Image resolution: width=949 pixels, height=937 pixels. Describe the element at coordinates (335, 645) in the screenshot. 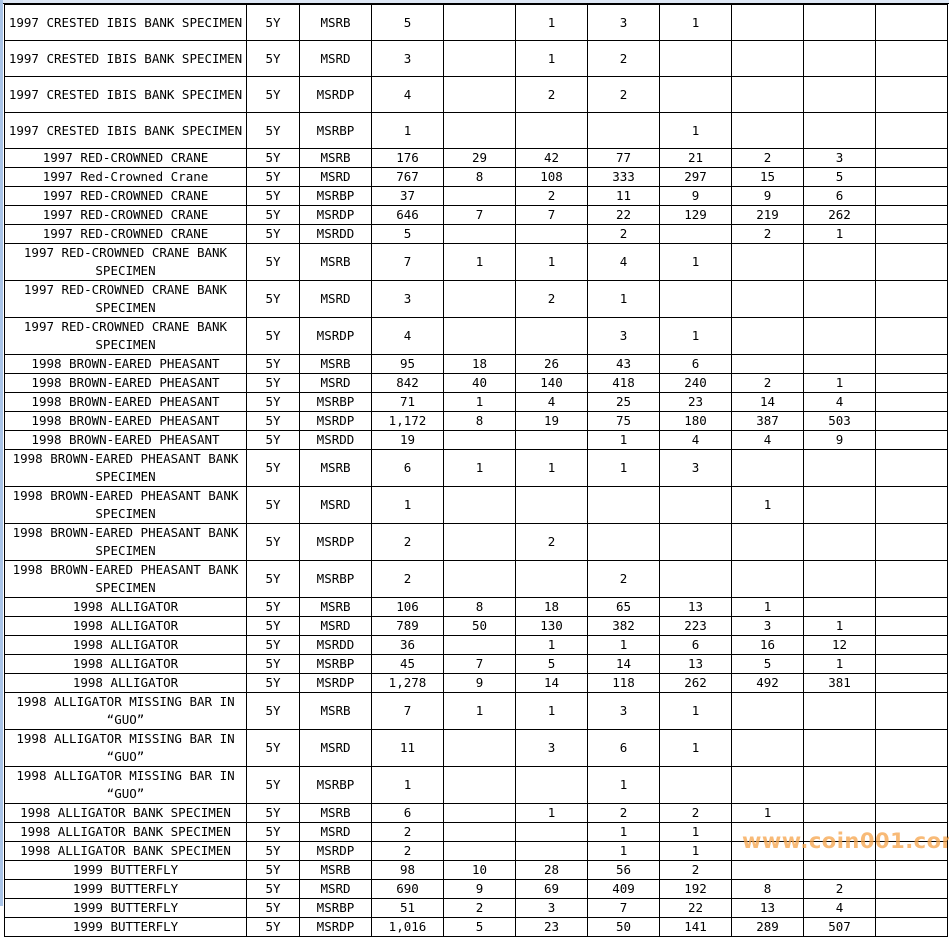

I see `cell-type: MSRDD` at that location.